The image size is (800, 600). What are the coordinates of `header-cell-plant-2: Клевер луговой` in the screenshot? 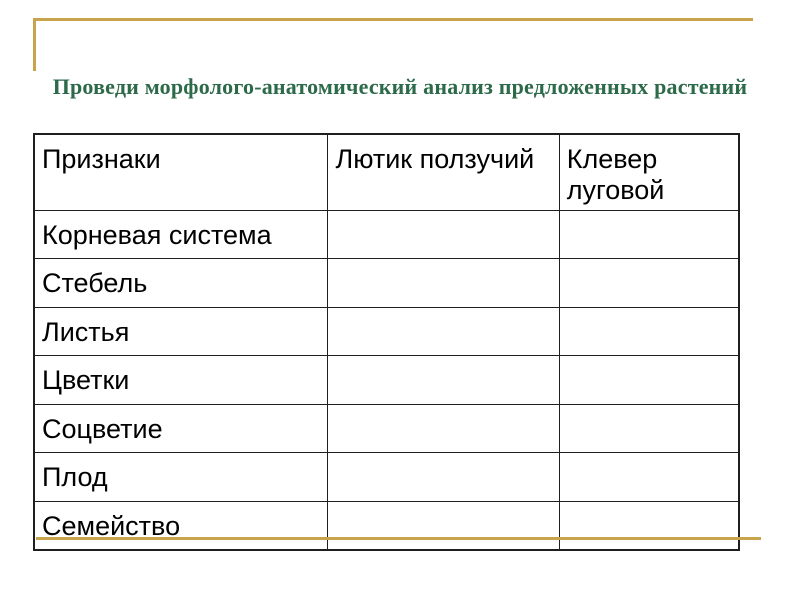 It's located at (649, 172).